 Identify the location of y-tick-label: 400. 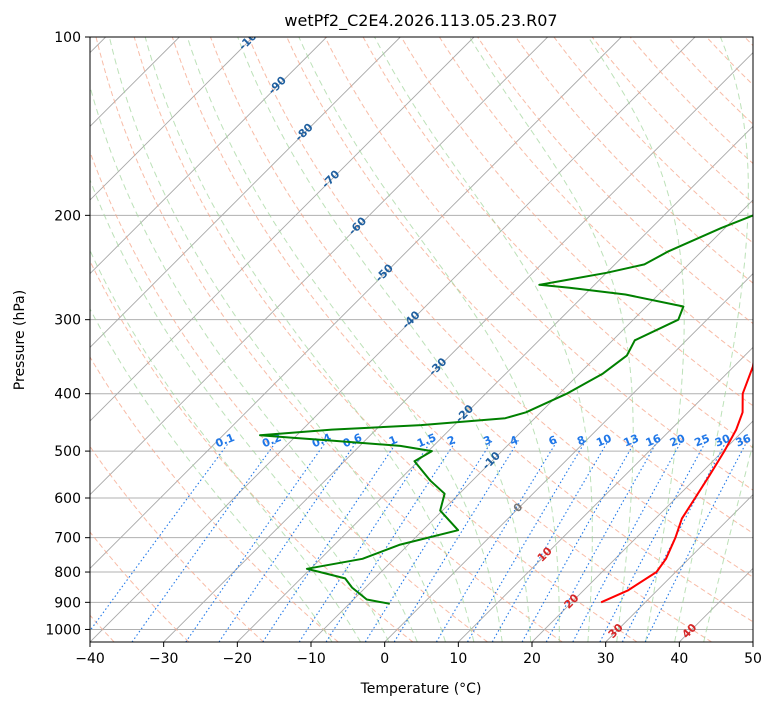
(67, 395).